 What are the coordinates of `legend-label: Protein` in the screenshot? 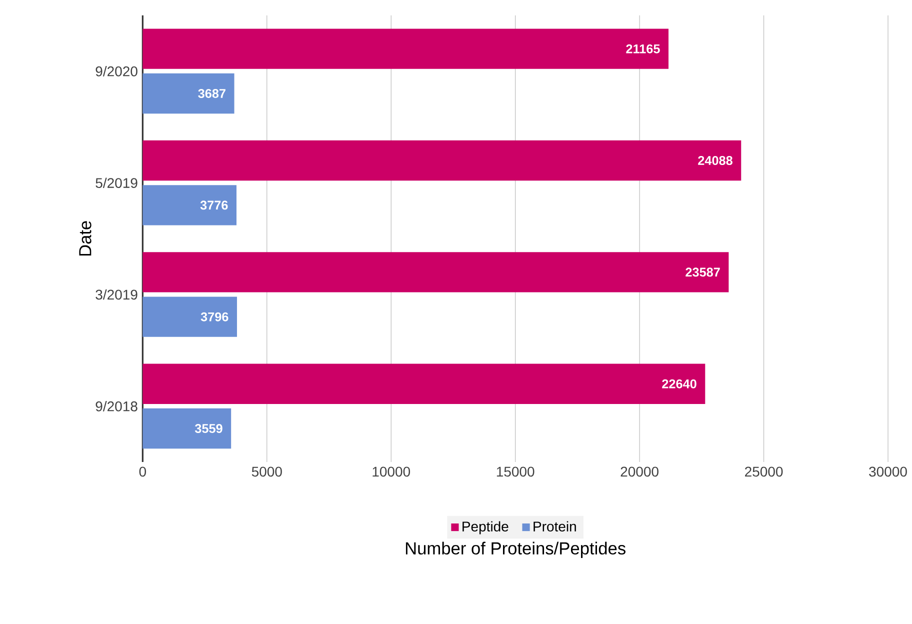 It's located at (555, 526).